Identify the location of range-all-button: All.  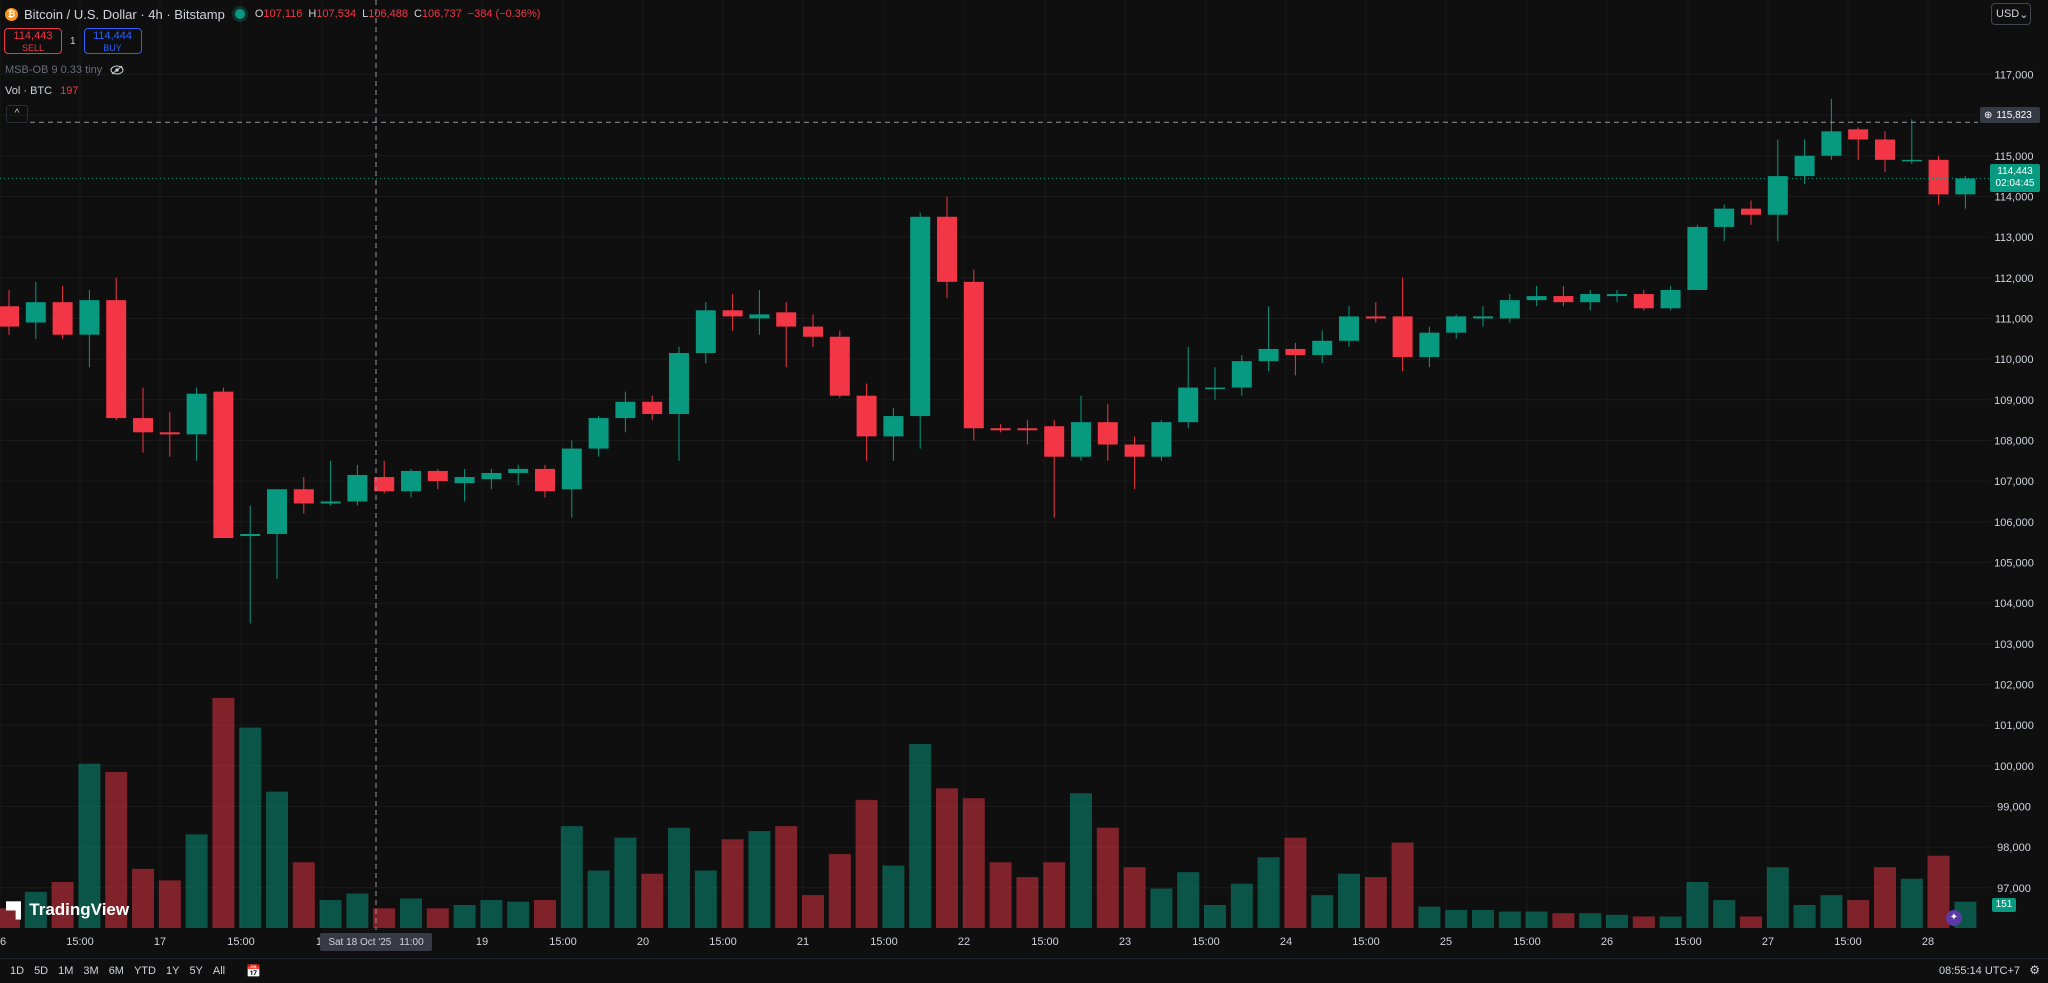
(219, 971).